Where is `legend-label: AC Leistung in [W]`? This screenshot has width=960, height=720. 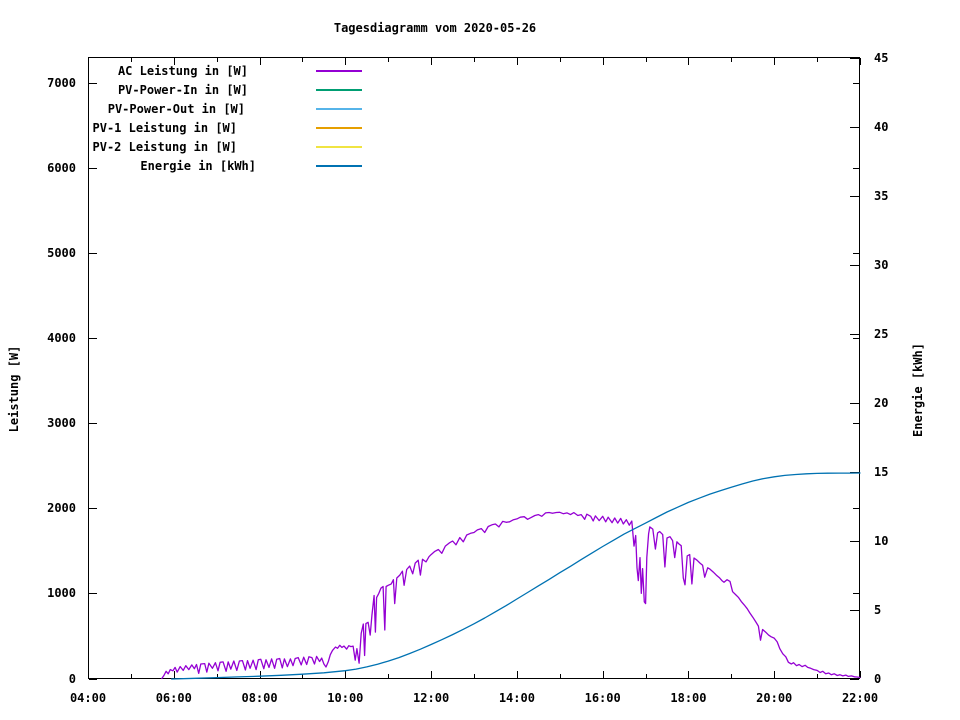 legend-label: AC Leistung in [W] is located at coordinates (182, 71).